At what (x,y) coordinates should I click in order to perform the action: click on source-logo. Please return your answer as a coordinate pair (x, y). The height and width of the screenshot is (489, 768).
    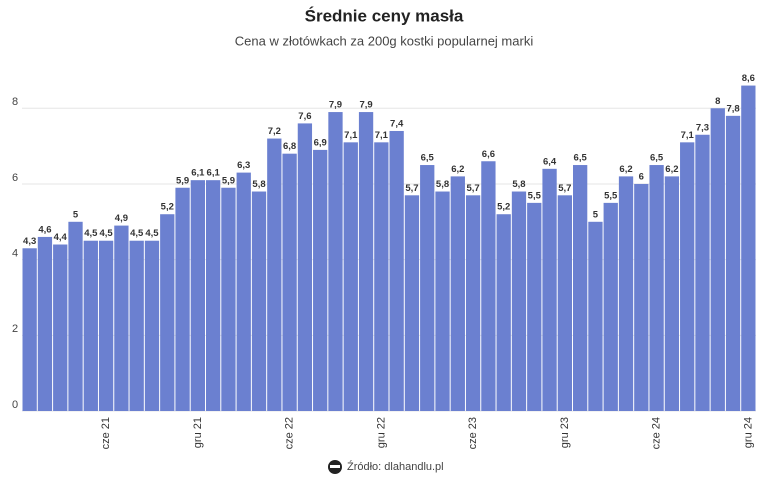
    Looking at the image, I should click on (335, 467).